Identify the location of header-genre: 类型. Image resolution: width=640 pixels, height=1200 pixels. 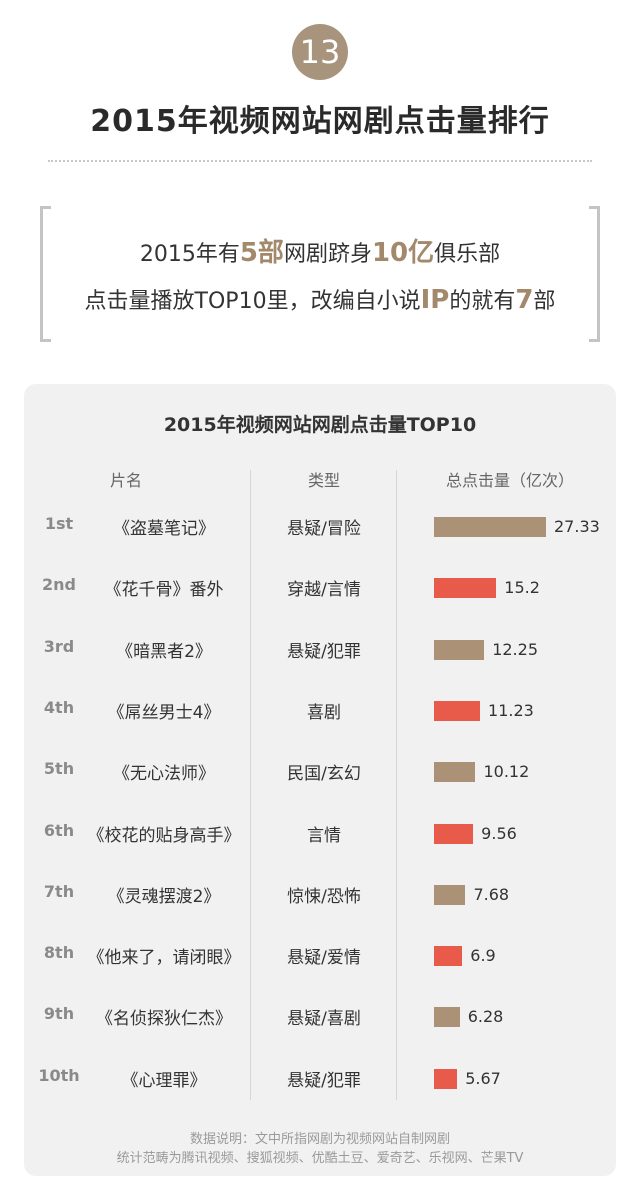
(323, 480).